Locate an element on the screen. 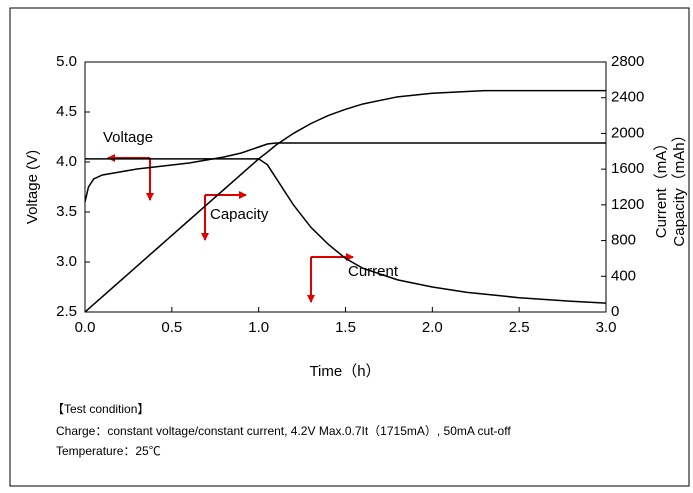 The height and width of the screenshot is (493, 693). y-tick-label: 5.0 is located at coordinates (66, 61).